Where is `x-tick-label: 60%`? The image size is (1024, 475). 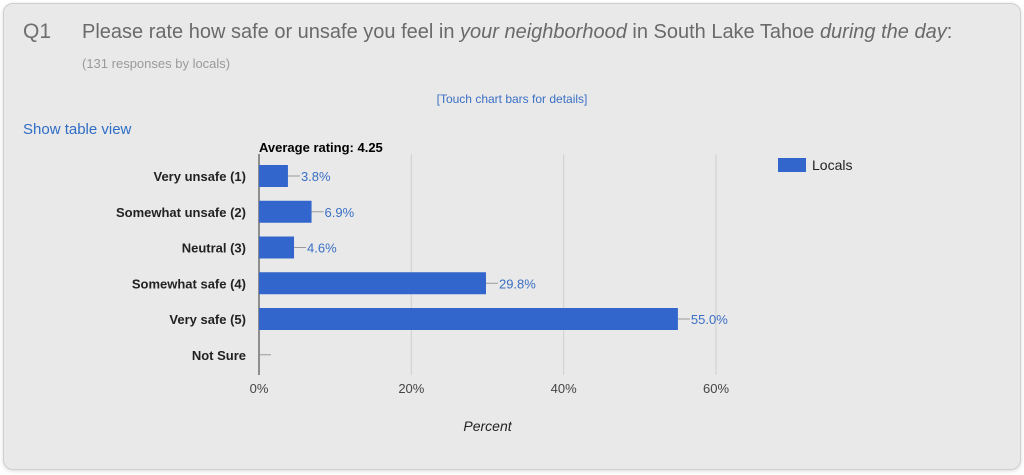
x-tick-label: 60% is located at coordinates (716, 388).